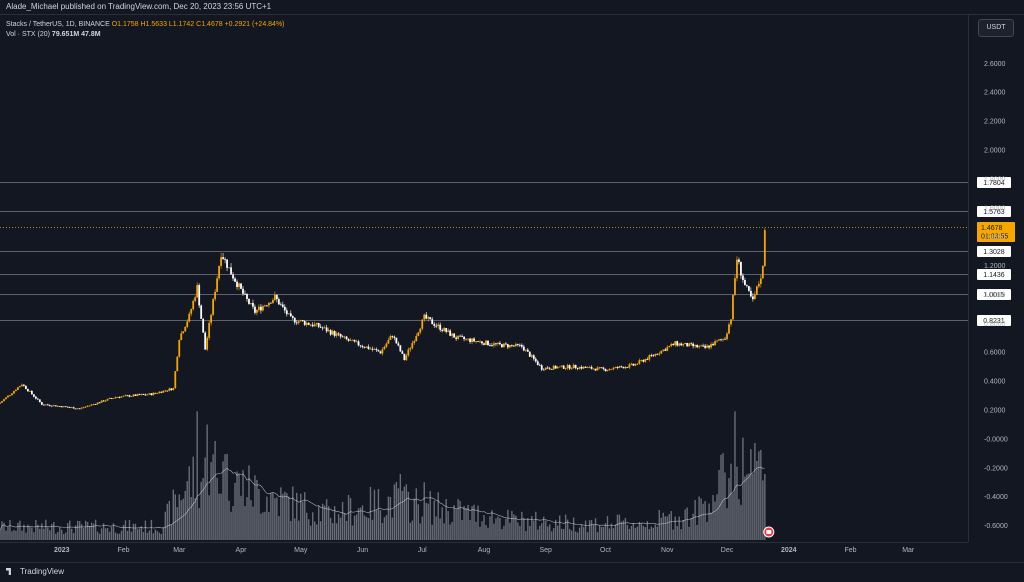 This screenshot has height=582, width=1024. Describe the element at coordinates (28, 34) in the screenshot. I see `volume-label: Vol · STX (20)` at that location.